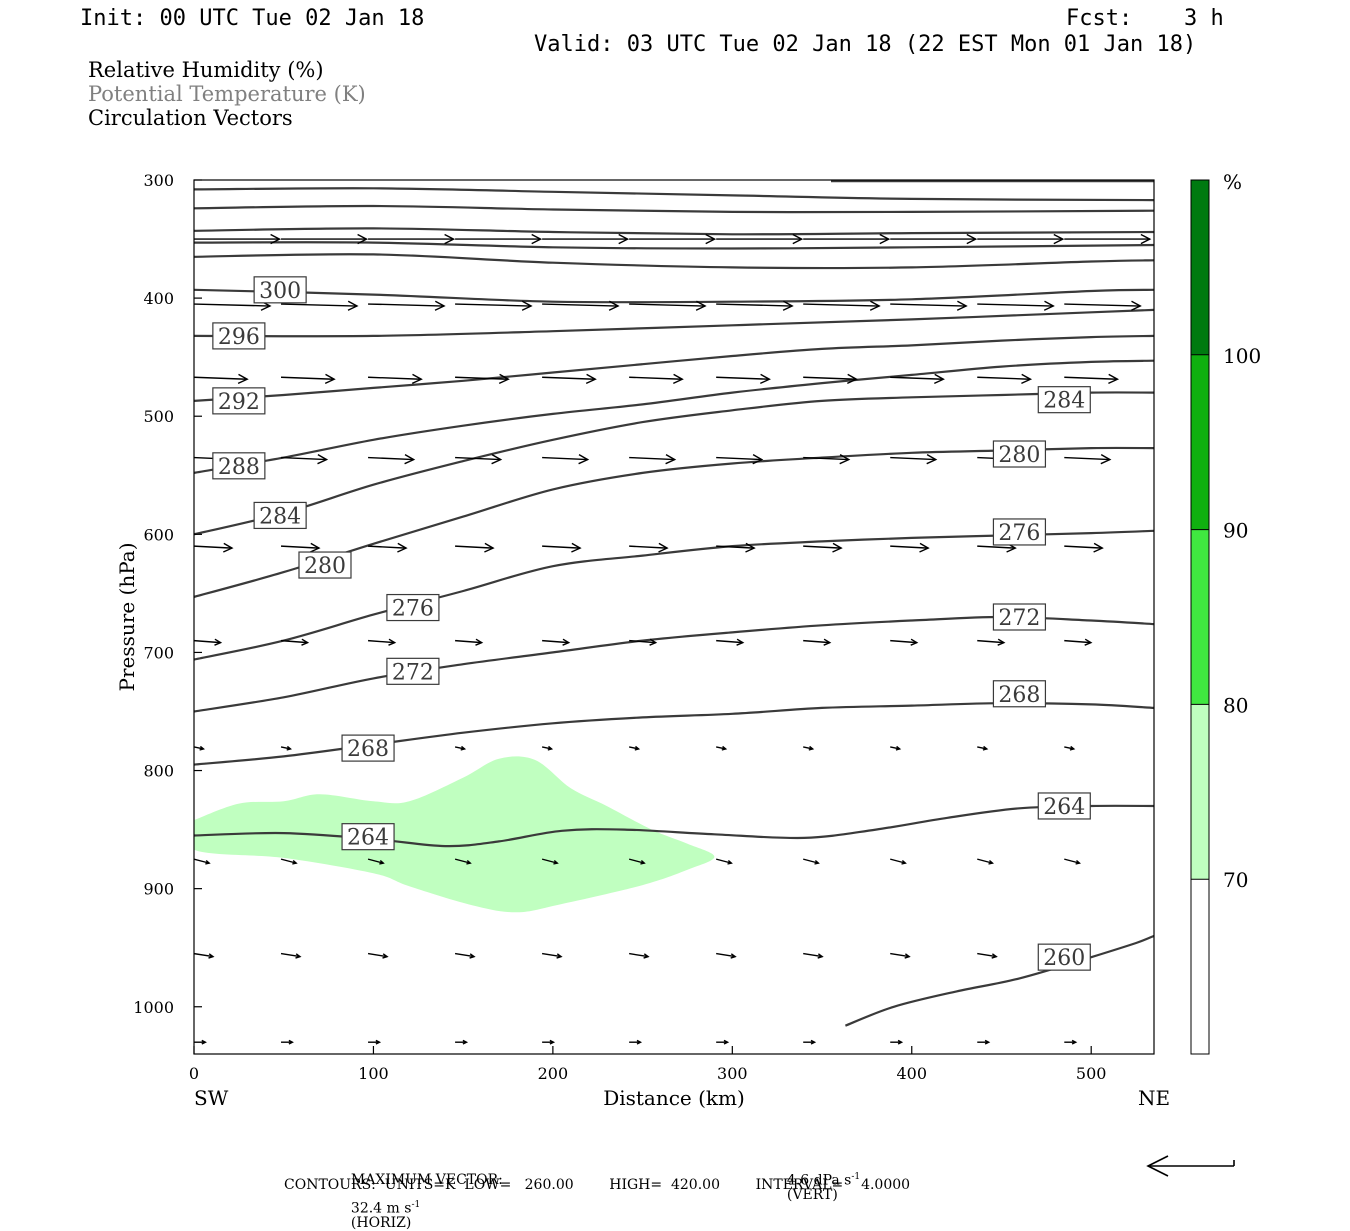  Describe the element at coordinates (211, 1098) in the screenshot. I see `x-end-label-left: SW` at that location.